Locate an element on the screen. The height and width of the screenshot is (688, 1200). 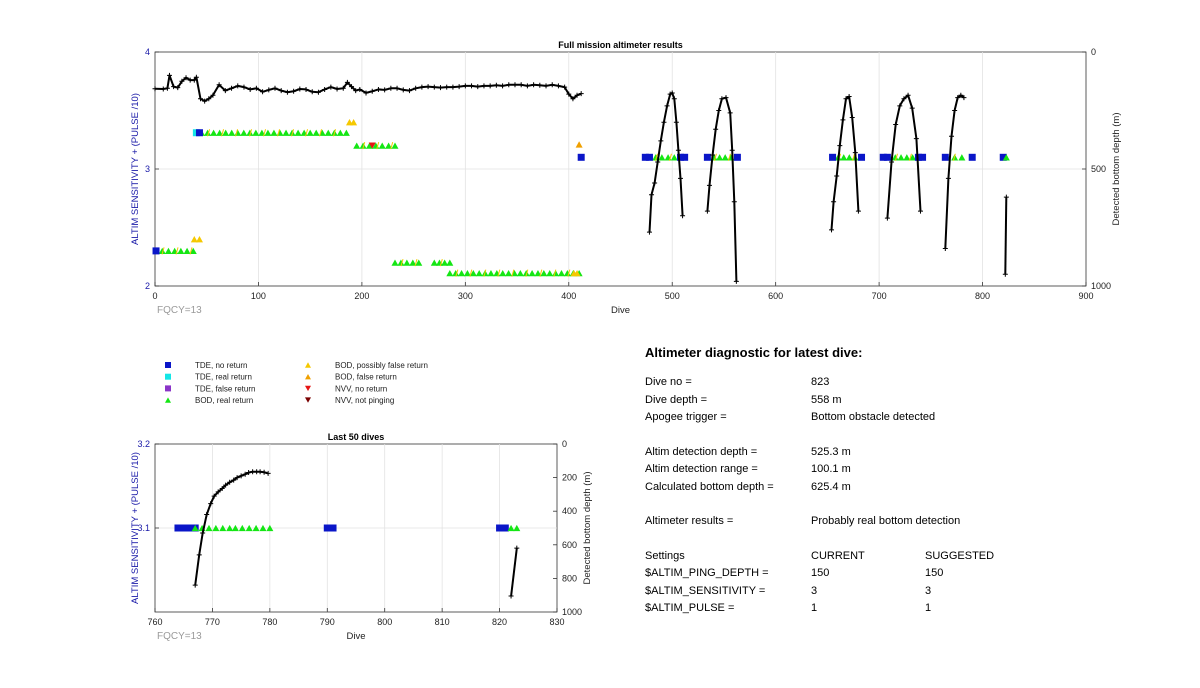
dive-depth-row: Dive depth = 558 m is located at coordinates (905, 403).